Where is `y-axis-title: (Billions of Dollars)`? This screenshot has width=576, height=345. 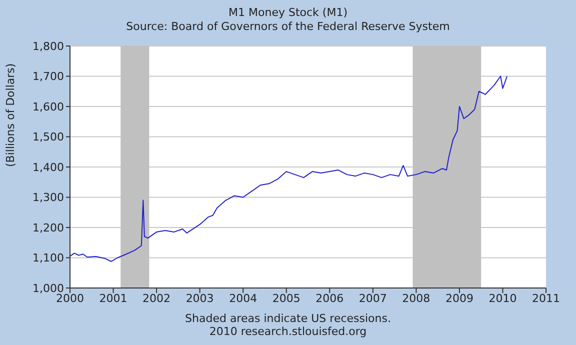
y-axis-title: (Billions of Dollars) is located at coordinates (10, 115).